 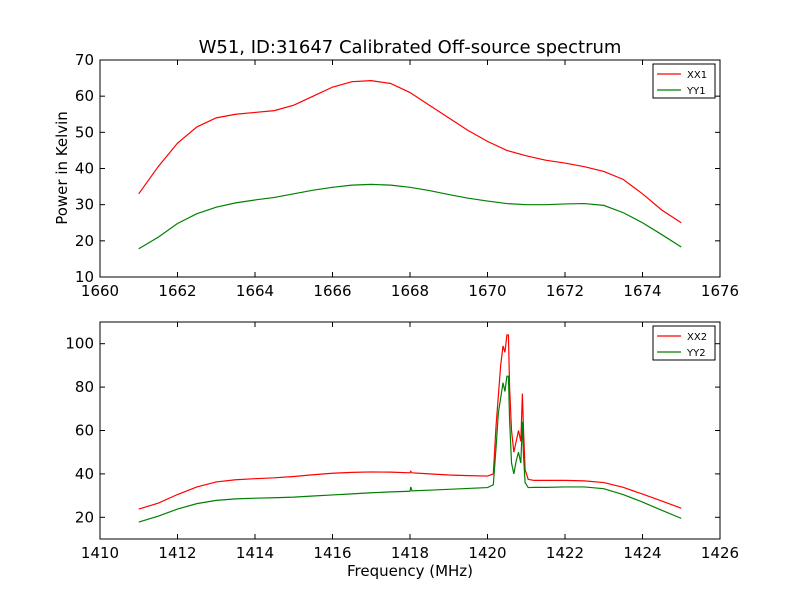 What do you see at coordinates (79, 344) in the screenshot?
I see `y-tick-label: 100` at bounding box center [79, 344].